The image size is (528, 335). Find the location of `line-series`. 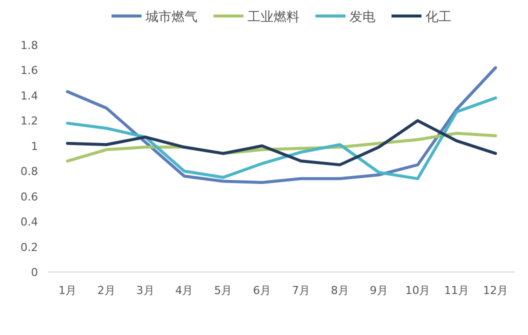

line-series is located at coordinates (282, 142).